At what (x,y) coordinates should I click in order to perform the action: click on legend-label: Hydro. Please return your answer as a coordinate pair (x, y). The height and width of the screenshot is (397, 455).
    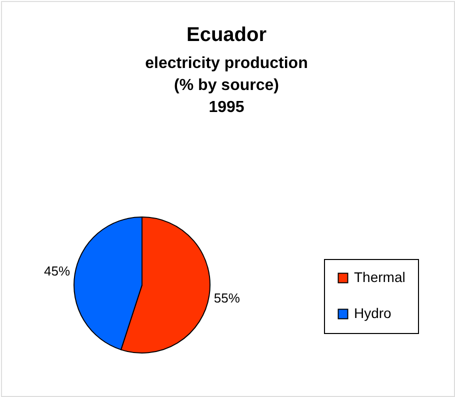
    Looking at the image, I should click on (373, 313).